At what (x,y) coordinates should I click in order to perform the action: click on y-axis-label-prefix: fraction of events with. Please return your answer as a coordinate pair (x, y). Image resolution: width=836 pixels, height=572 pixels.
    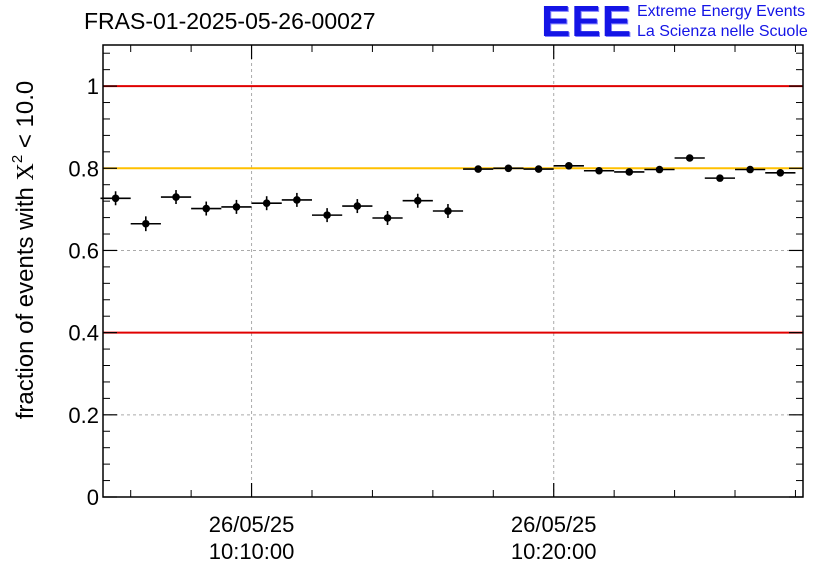
    Looking at the image, I should click on (25, 299).